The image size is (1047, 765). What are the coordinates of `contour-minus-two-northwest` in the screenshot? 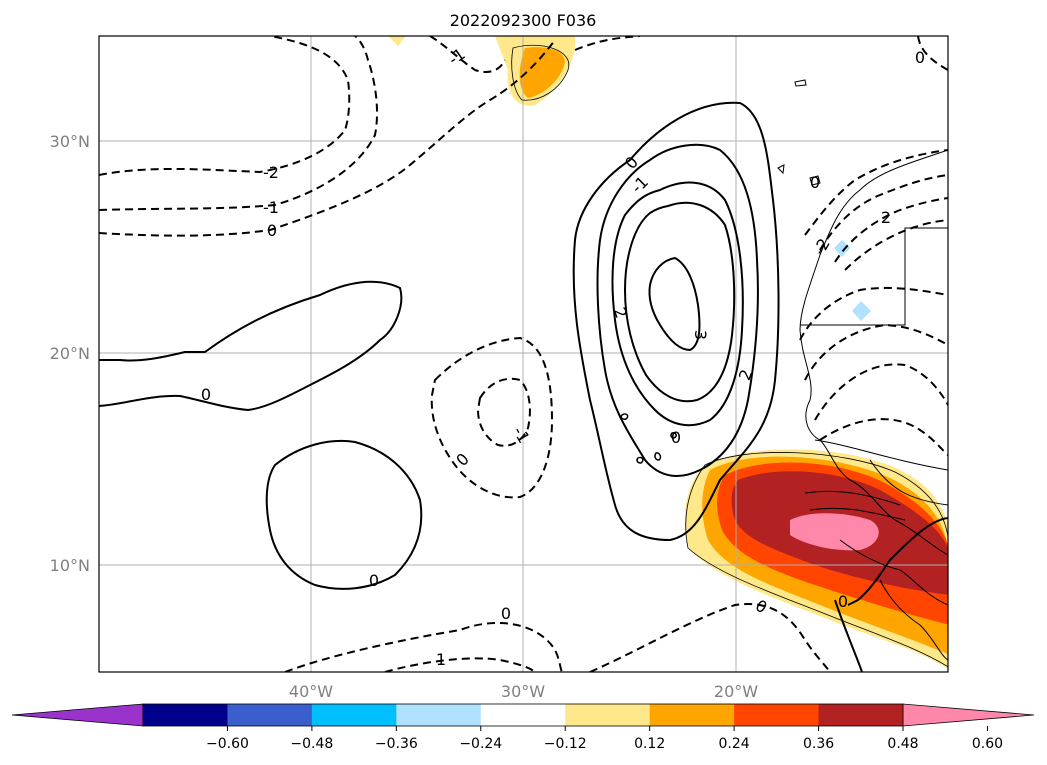 It's located at (225, 106).